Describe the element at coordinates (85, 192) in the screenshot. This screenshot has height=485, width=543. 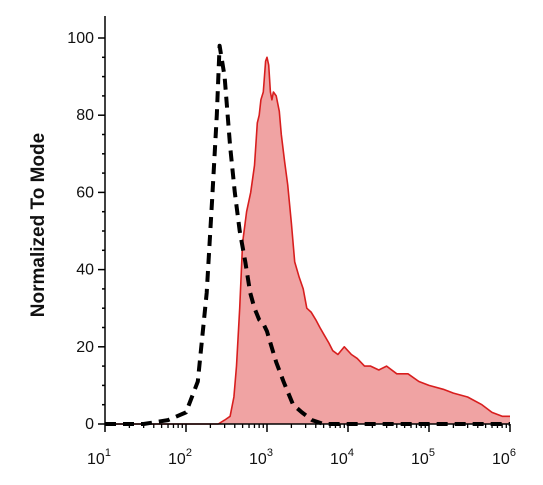
I see `y-tick-label: 60` at that location.